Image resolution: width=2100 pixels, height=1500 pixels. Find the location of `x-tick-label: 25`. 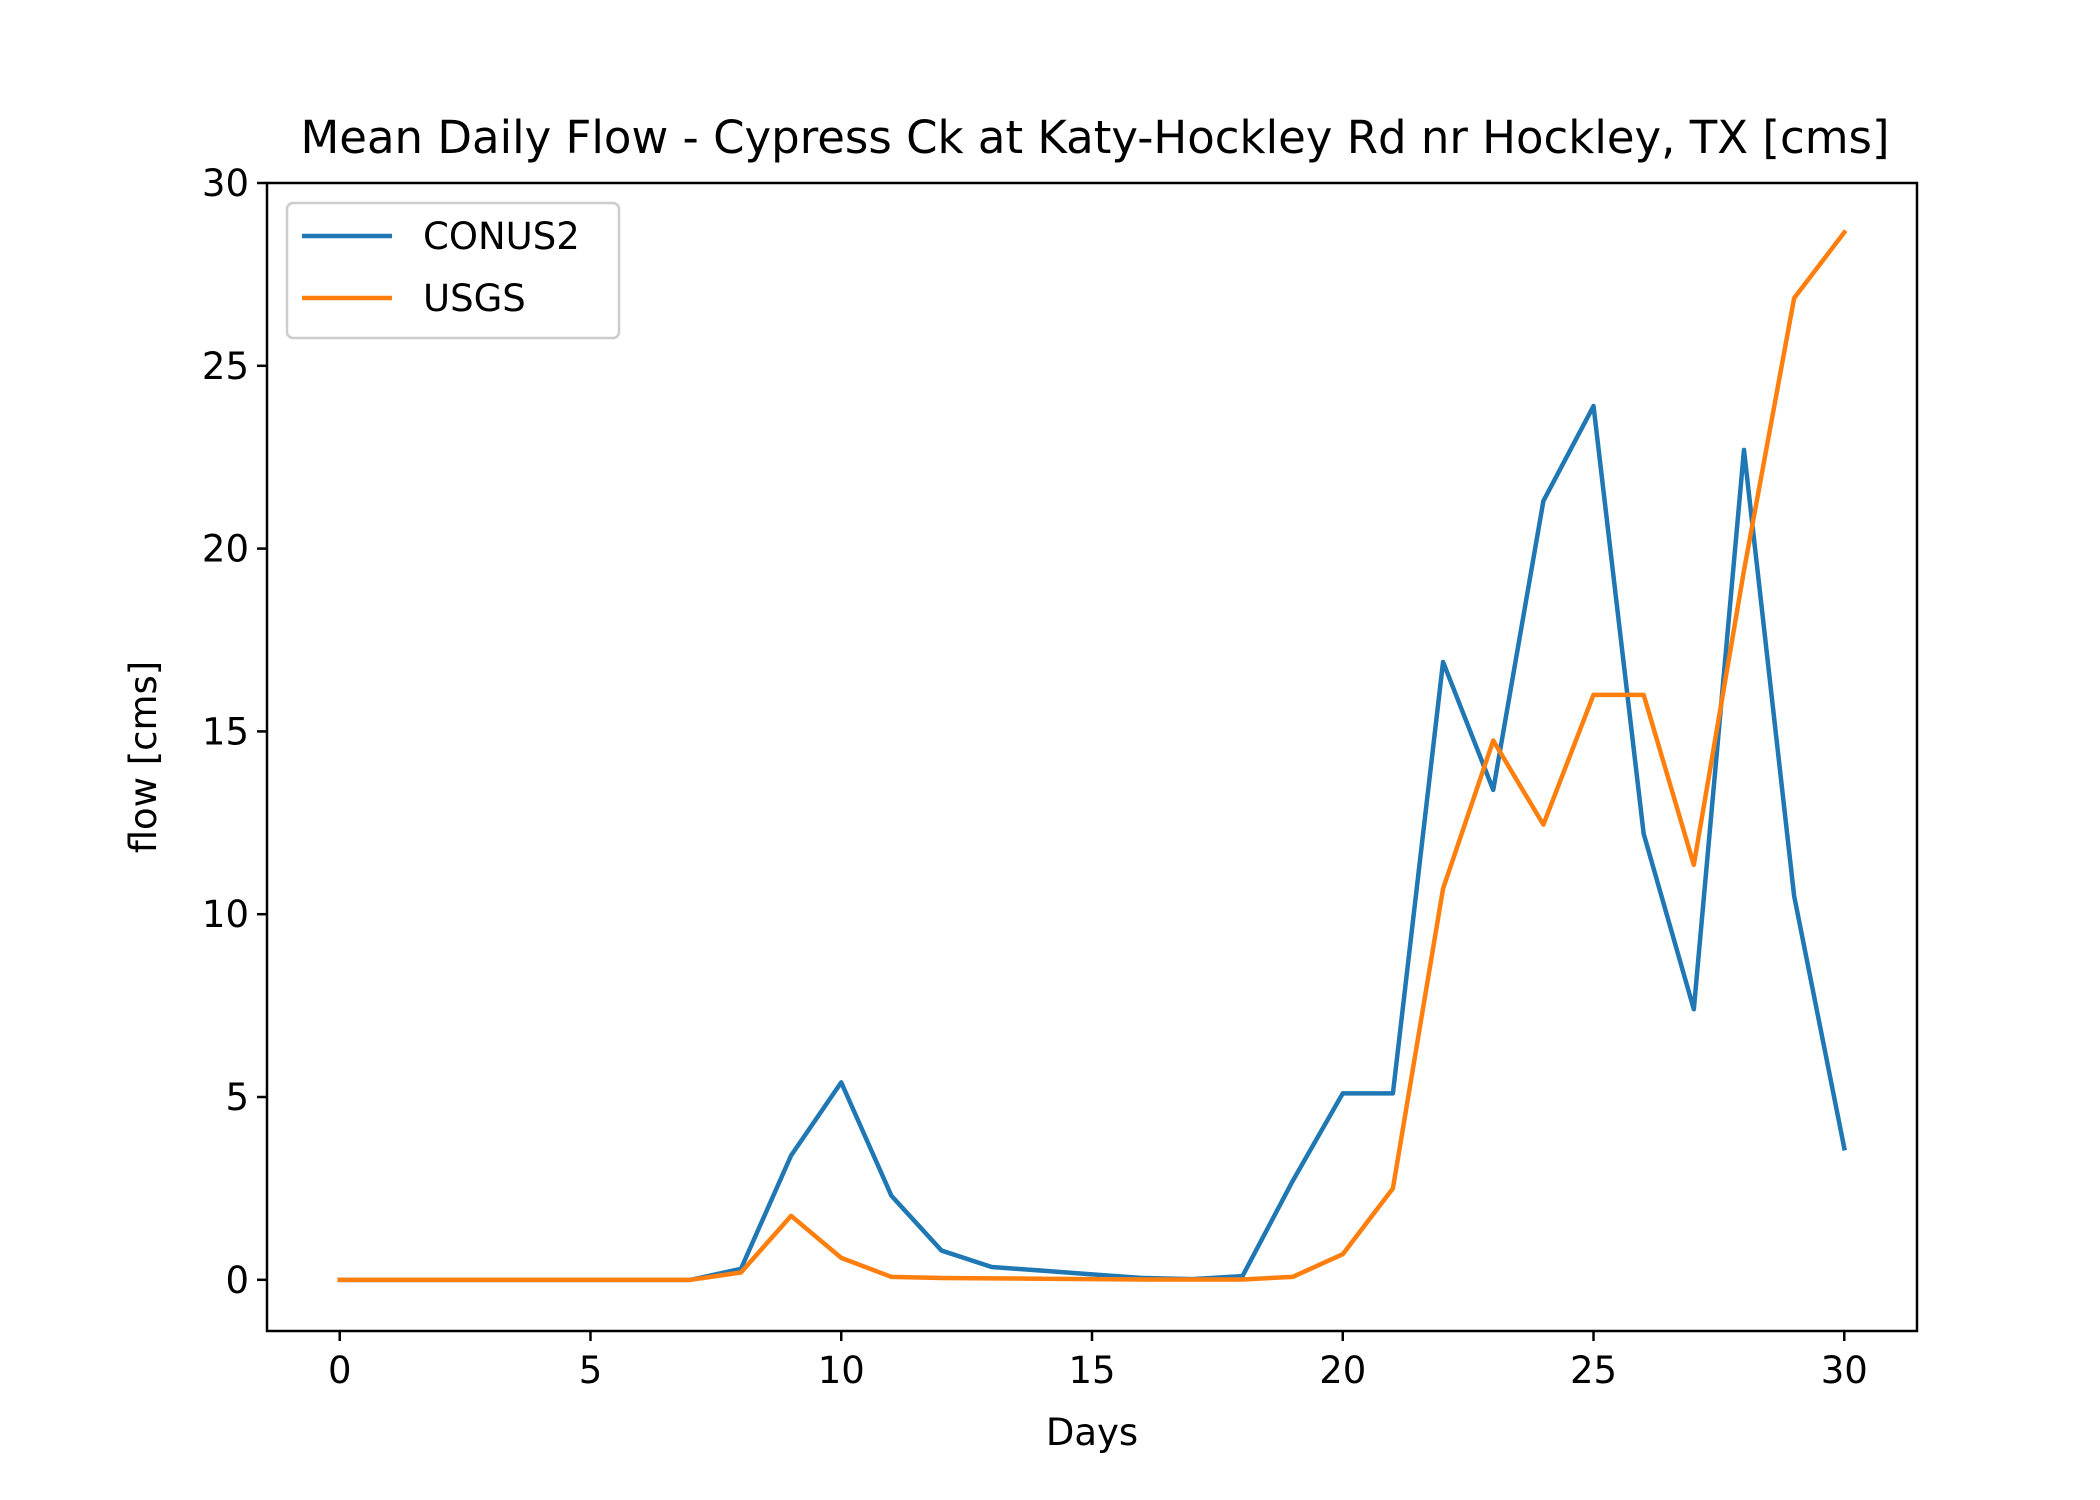

x-tick-label: 25 is located at coordinates (1593, 1370).